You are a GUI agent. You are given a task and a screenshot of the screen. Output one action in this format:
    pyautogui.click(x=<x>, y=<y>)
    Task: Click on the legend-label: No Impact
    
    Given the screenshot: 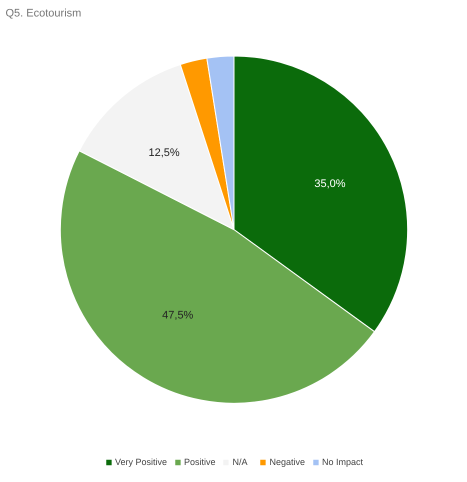 What is the action you would take?
    pyautogui.click(x=343, y=462)
    